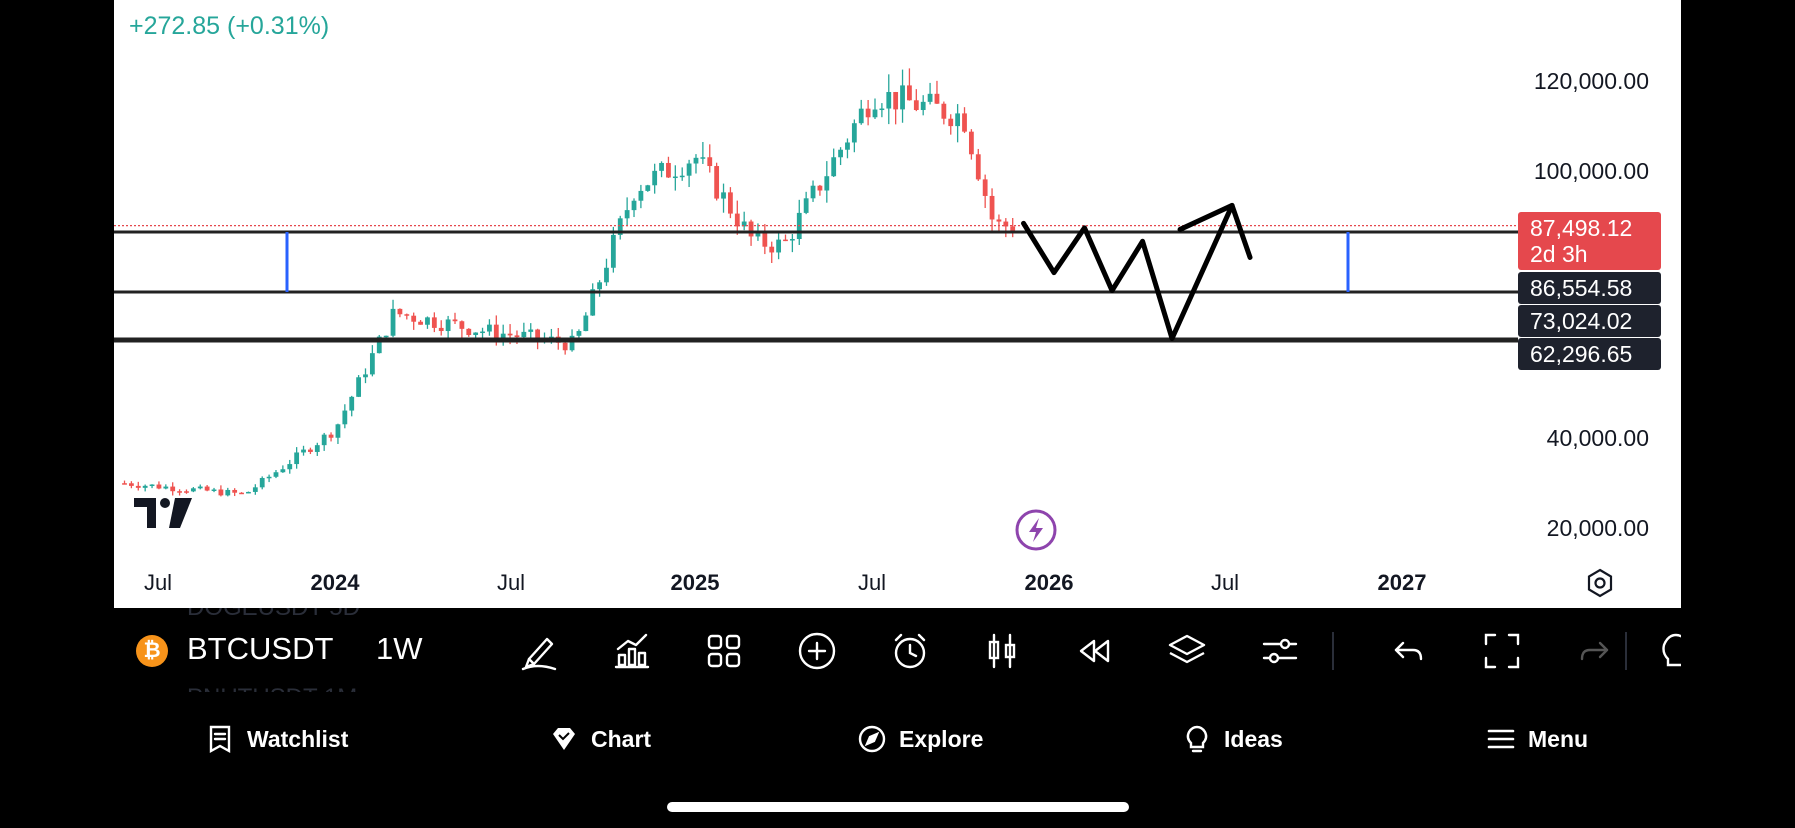  Describe the element at coordinates (1002, 651) in the screenshot. I see `candles-icon` at that location.